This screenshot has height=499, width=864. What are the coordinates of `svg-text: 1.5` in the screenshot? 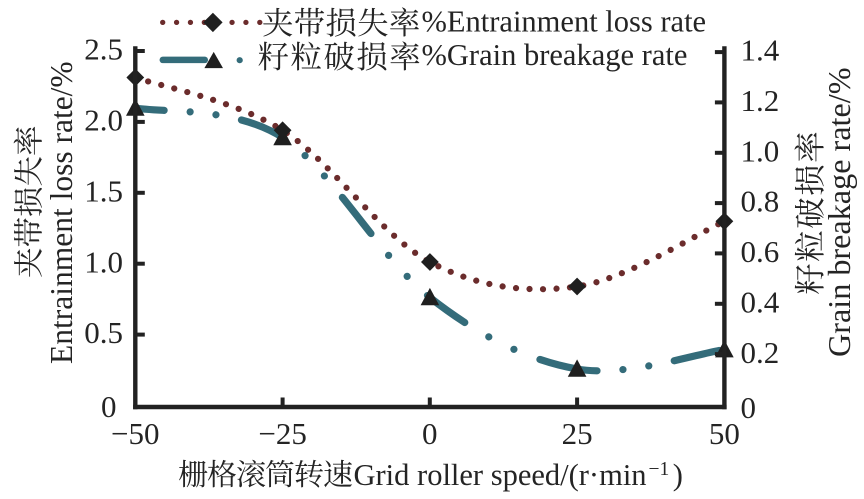 It's located at (103, 190).